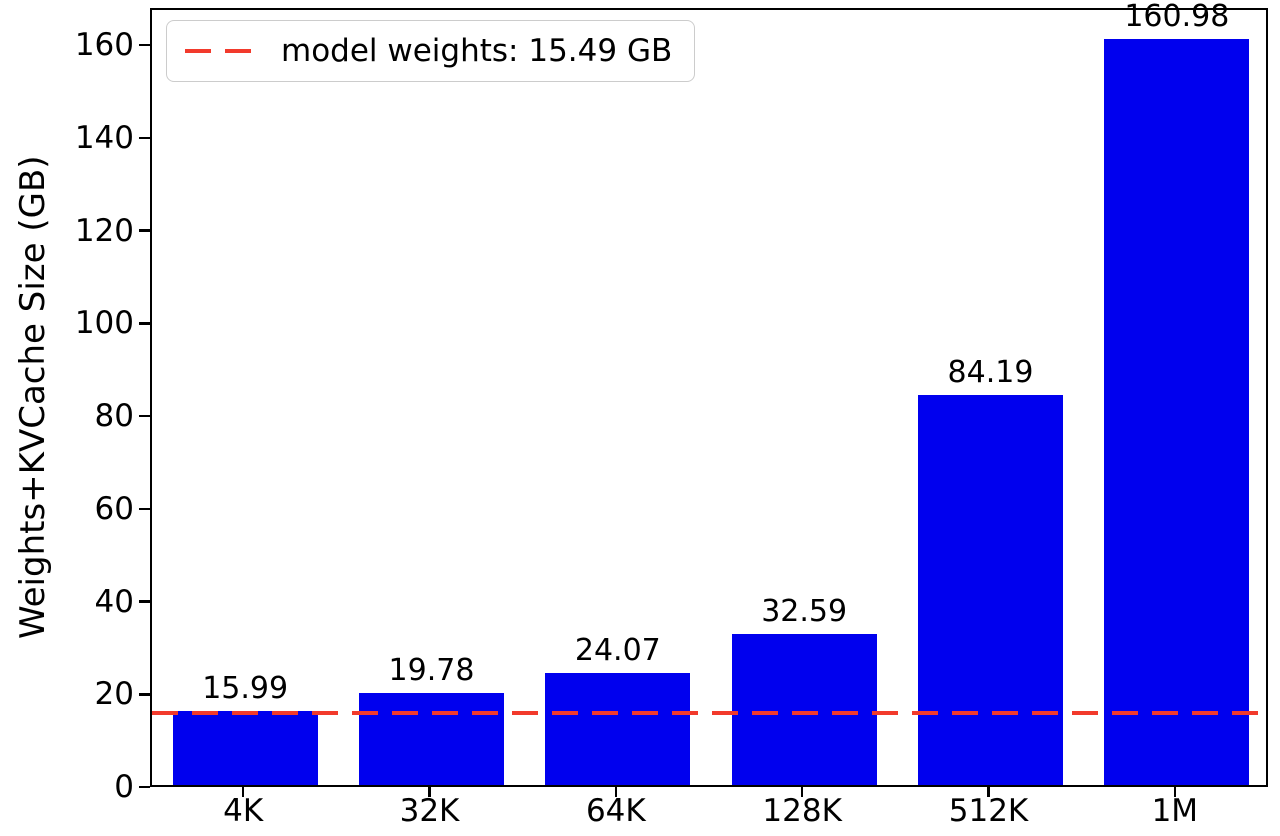 The width and height of the screenshot is (1280, 836). Describe the element at coordinates (114, 601) in the screenshot. I see `y-tick-label-40: 40` at that location.